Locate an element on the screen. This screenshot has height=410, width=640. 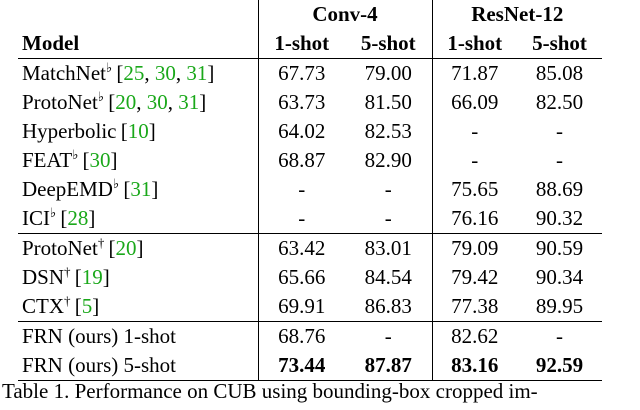
value-cell: 79.09 is located at coordinates (475, 248).